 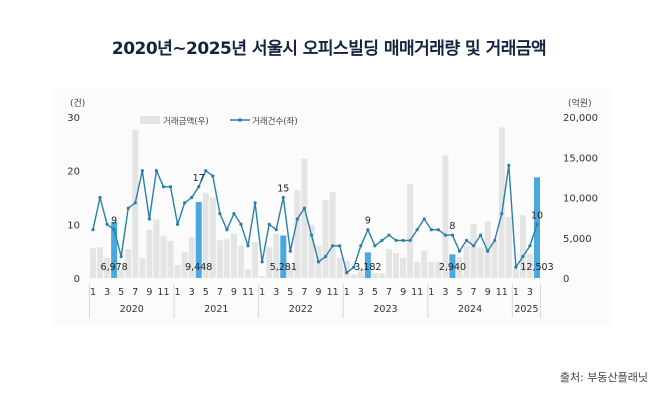 I want to click on legend-line-marker, so click(x=240, y=120).